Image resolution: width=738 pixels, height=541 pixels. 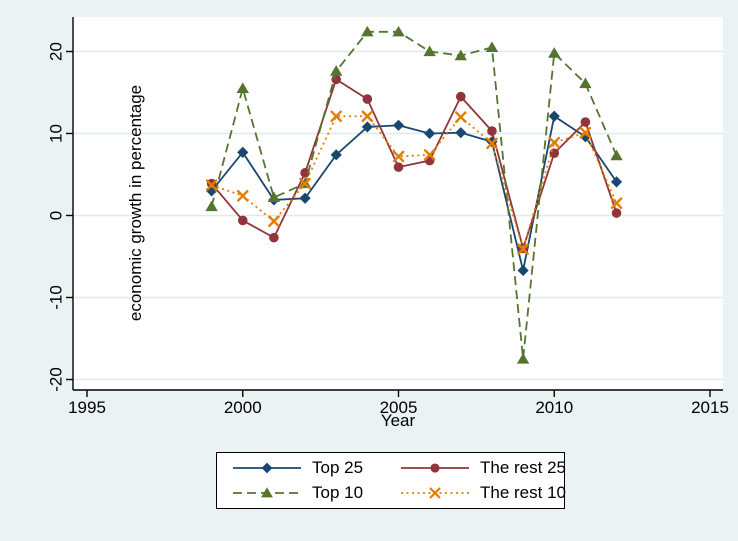 I want to click on legend-item-rest-10: The rest 10, so click(x=482, y=493).